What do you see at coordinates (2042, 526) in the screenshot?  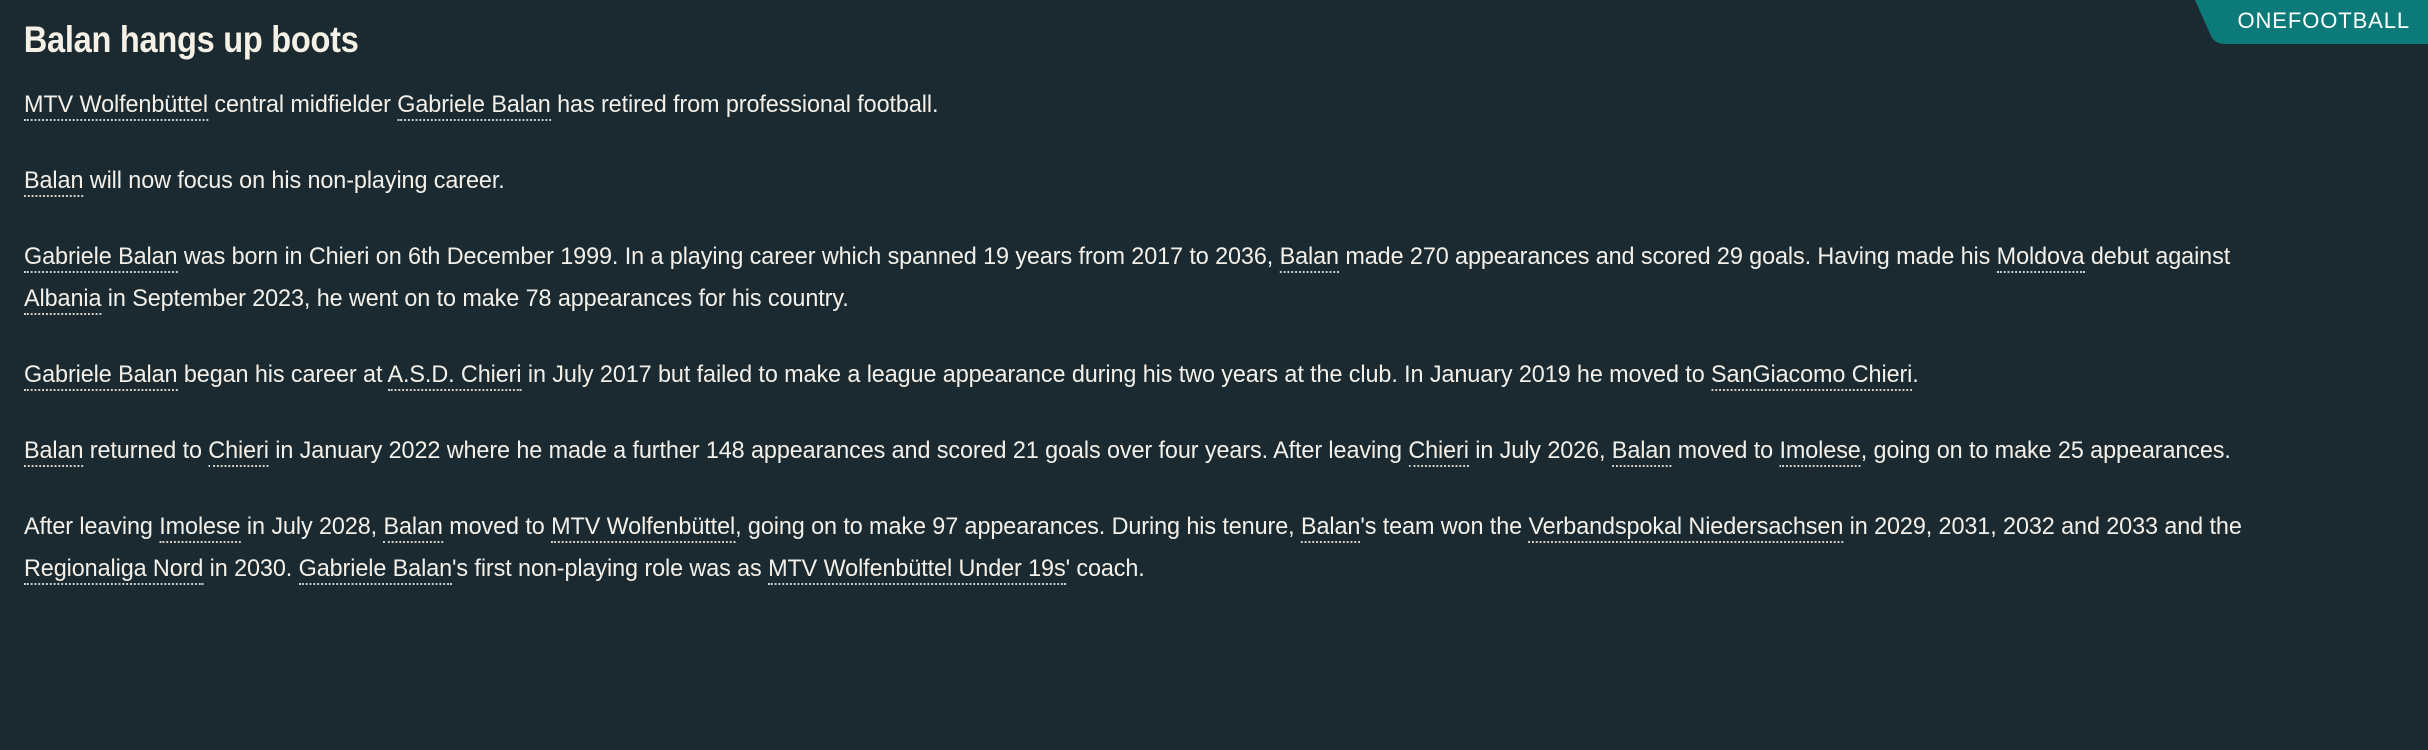 I see `text-run: in 2029, 2031, 2032 and 2033 and the` at bounding box center [2042, 526].